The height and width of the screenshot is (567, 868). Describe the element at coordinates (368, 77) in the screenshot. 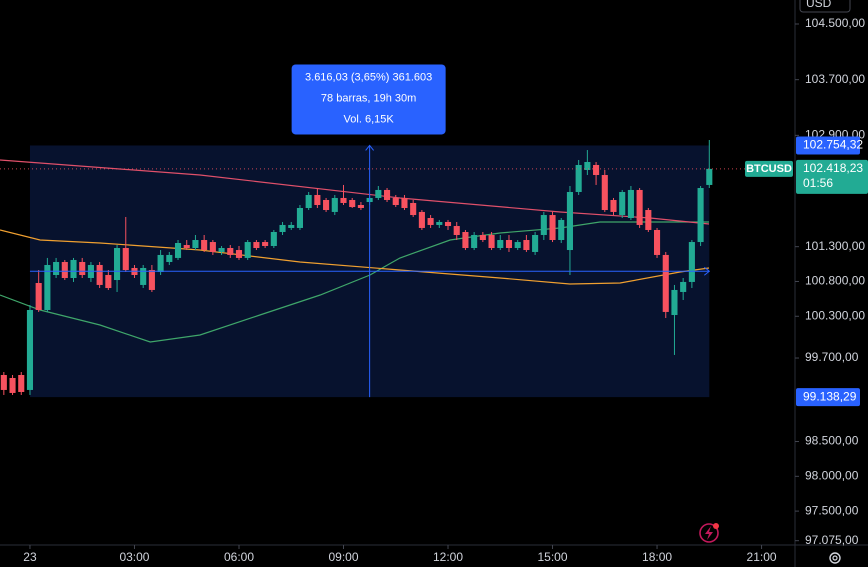

I see `measure-tooltip-line: 3.616,03 (3,65%) 361.603` at that location.